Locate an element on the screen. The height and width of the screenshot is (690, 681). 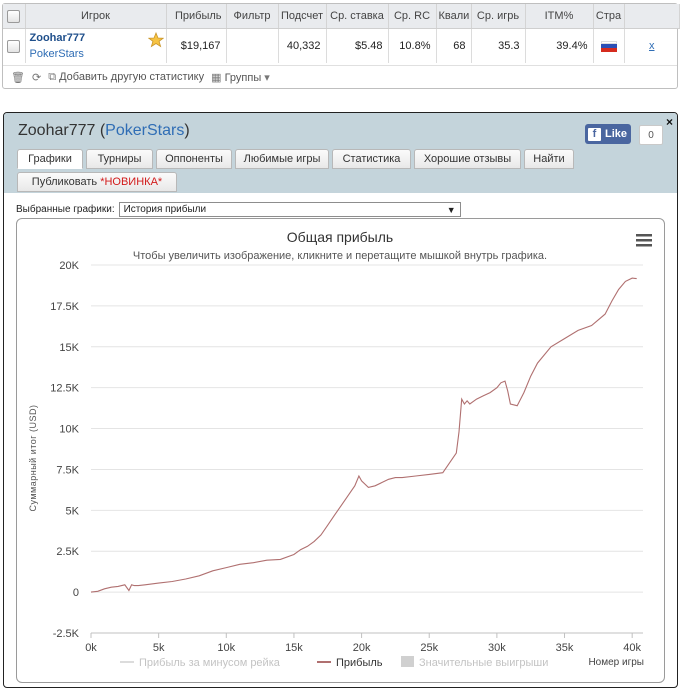
x-tick-label: 5k is located at coordinates (159, 648).